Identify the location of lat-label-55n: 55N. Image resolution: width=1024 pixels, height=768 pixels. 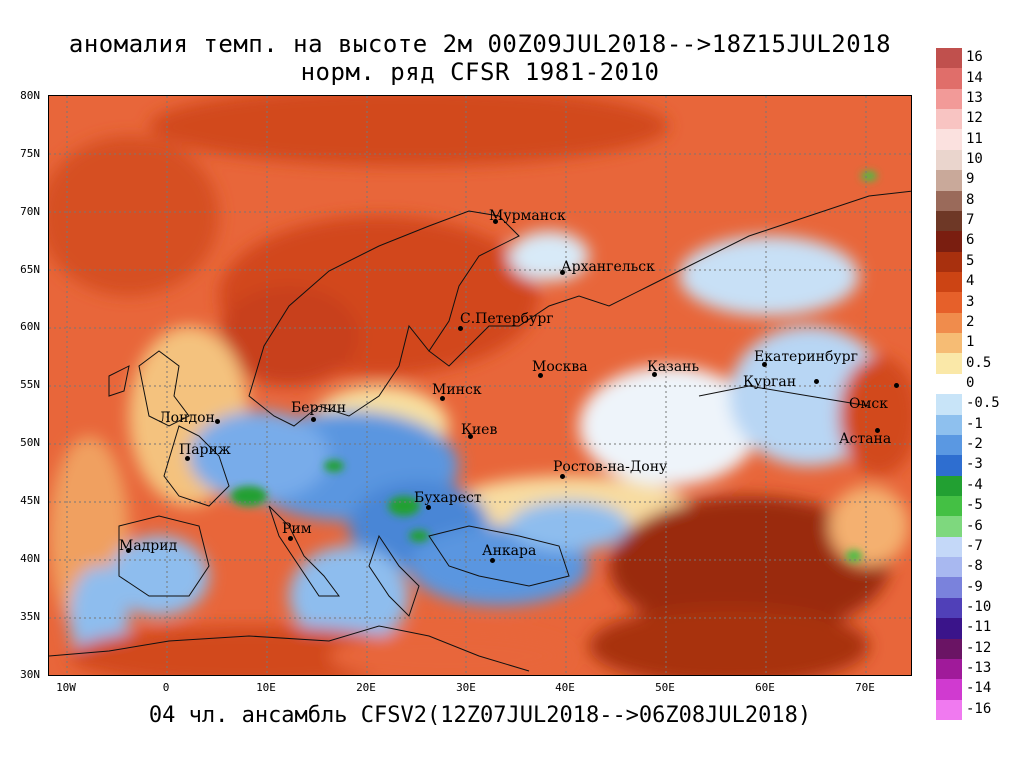
(30, 384).